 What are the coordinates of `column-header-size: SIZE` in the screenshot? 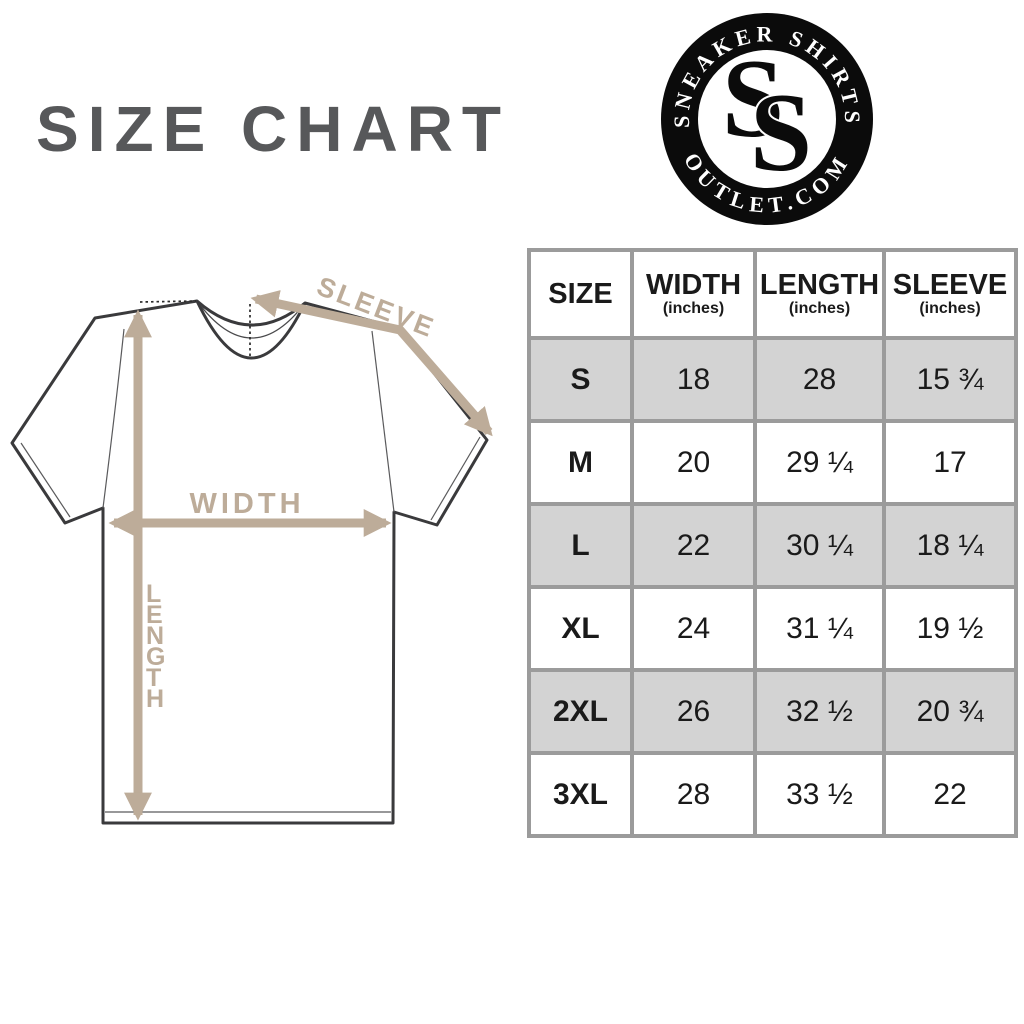 It's located at (580, 294).